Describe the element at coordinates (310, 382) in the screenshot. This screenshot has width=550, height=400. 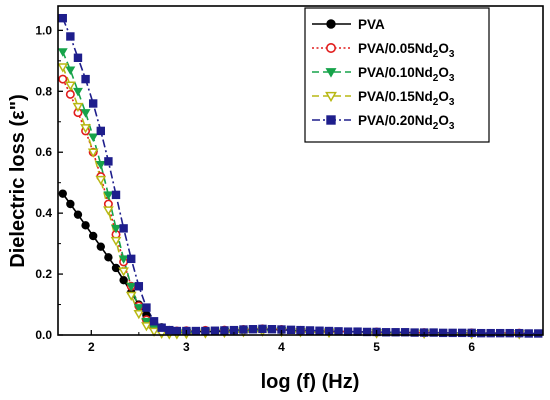
I see `x-axis-title: log (f) (Hz)` at that location.